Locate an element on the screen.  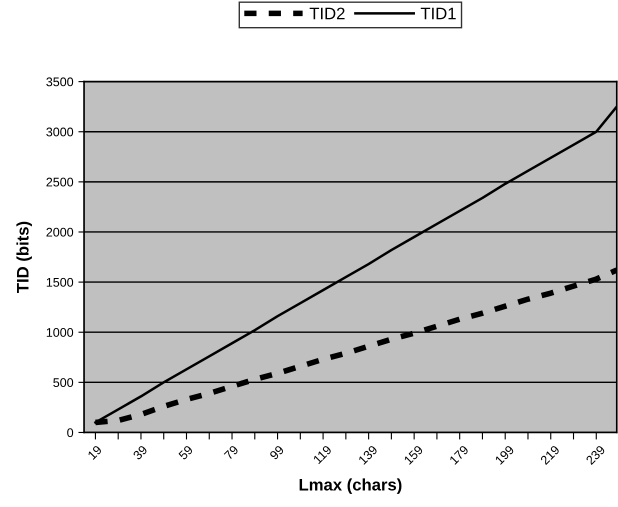
x-tick-label: 159 is located at coordinates (414, 454).